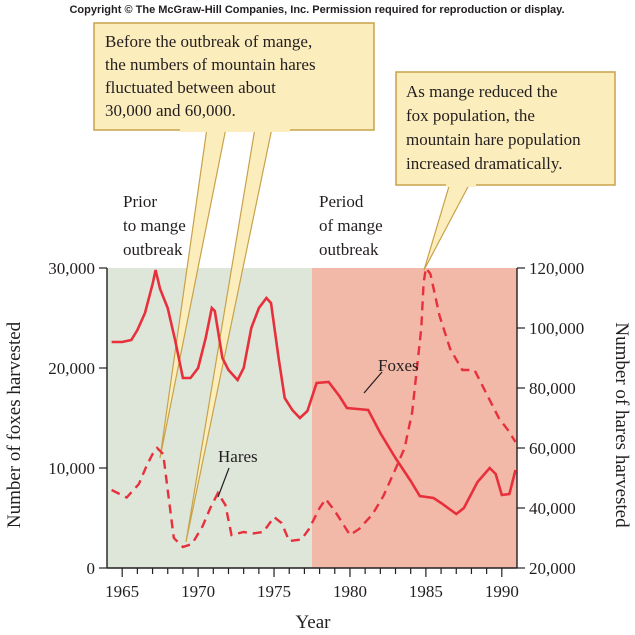 Image resolution: width=635 pixels, height=635 pixels. Describe the element at coordinates (153, 249) in the screenshot. I see `prior-label-line-3: outbreak` at that location.